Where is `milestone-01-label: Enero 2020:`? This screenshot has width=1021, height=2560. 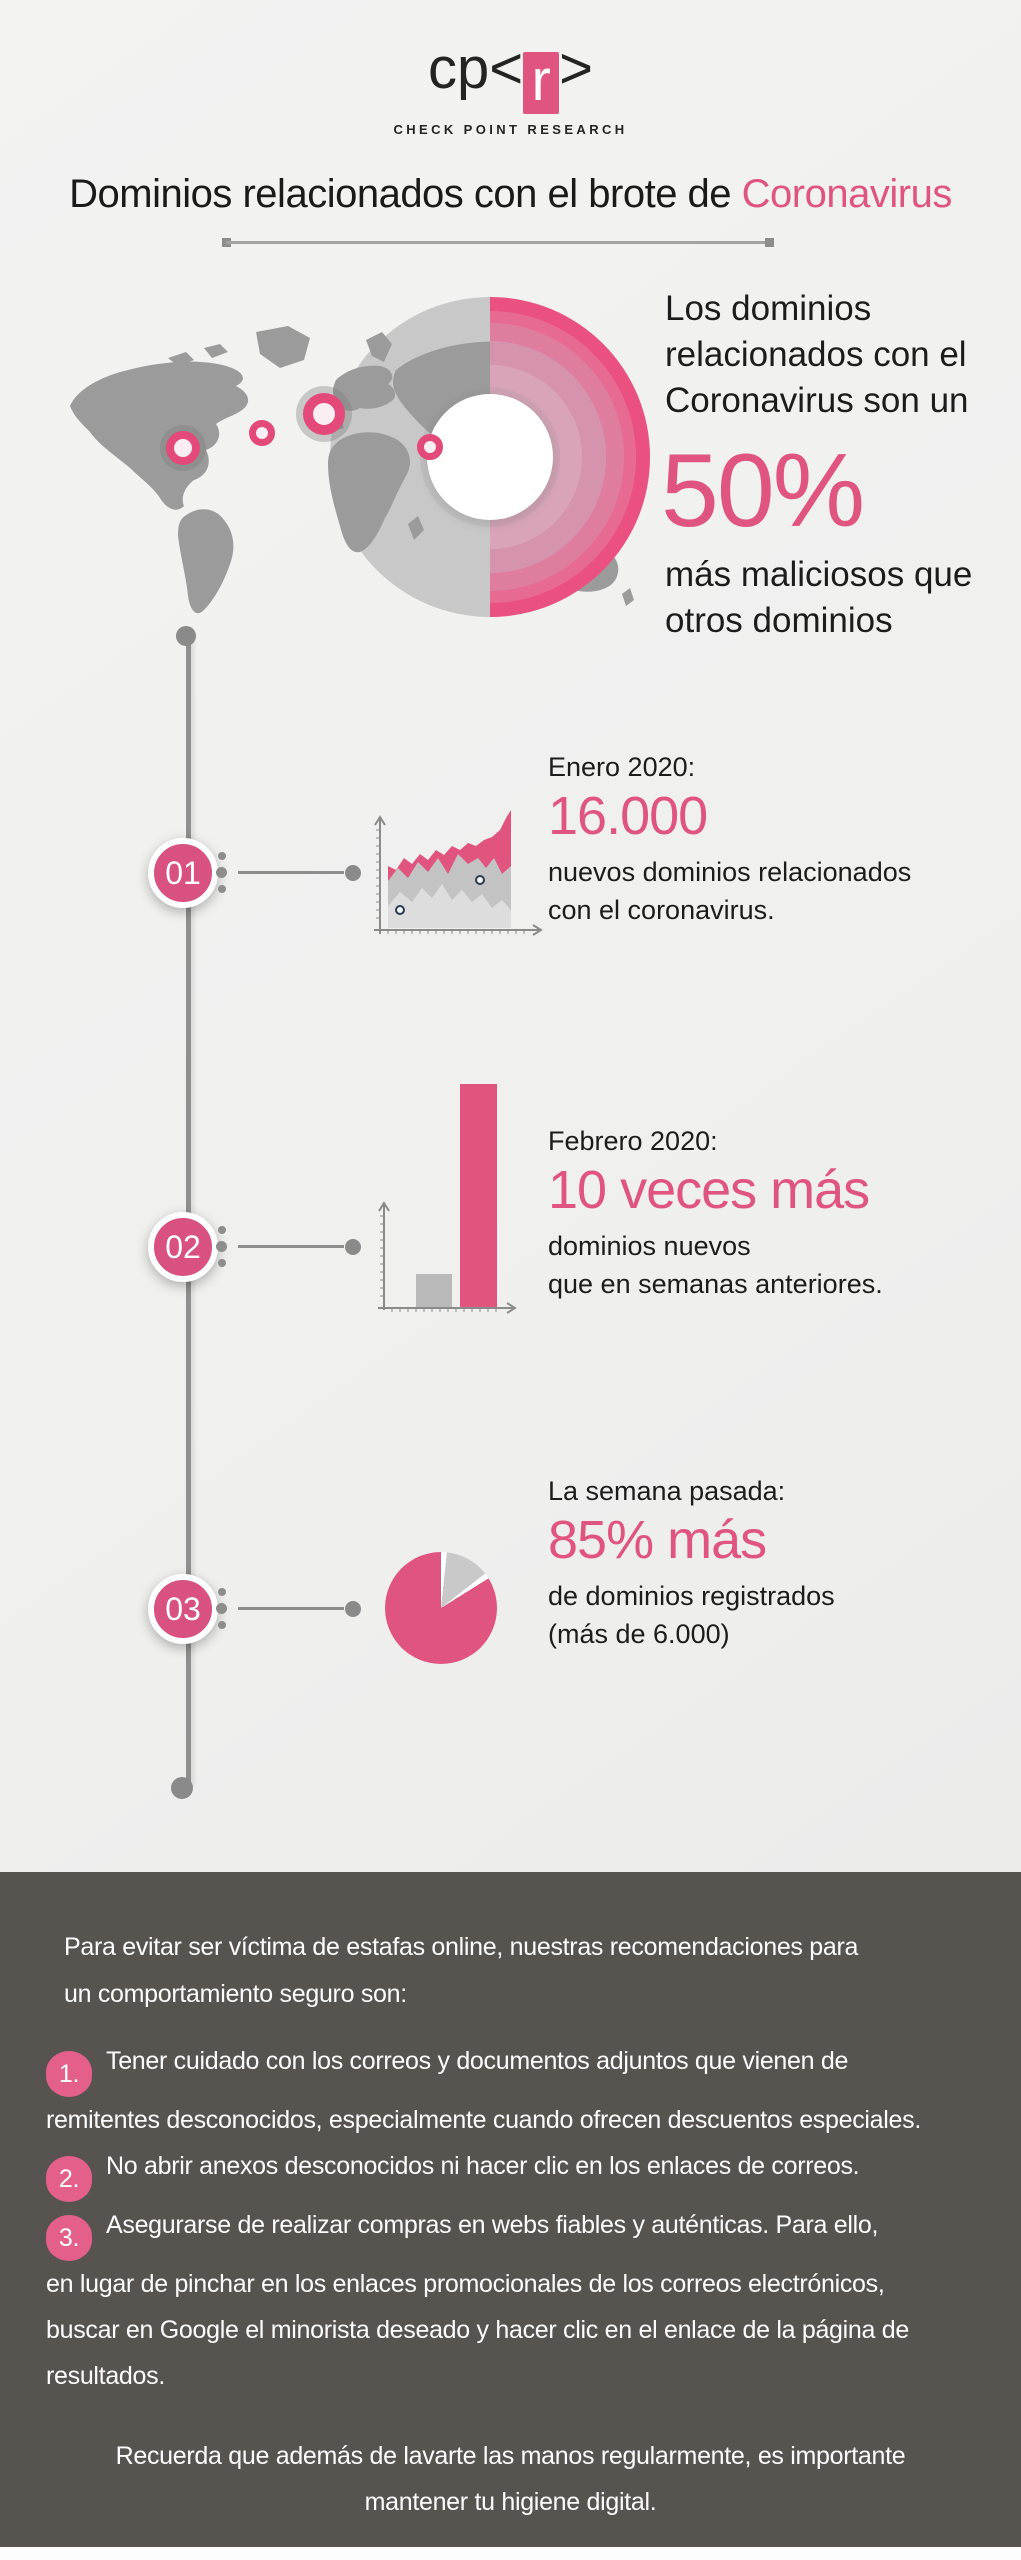 milestone-01-label: Enero 2020: is located at coordinates (622, 767).